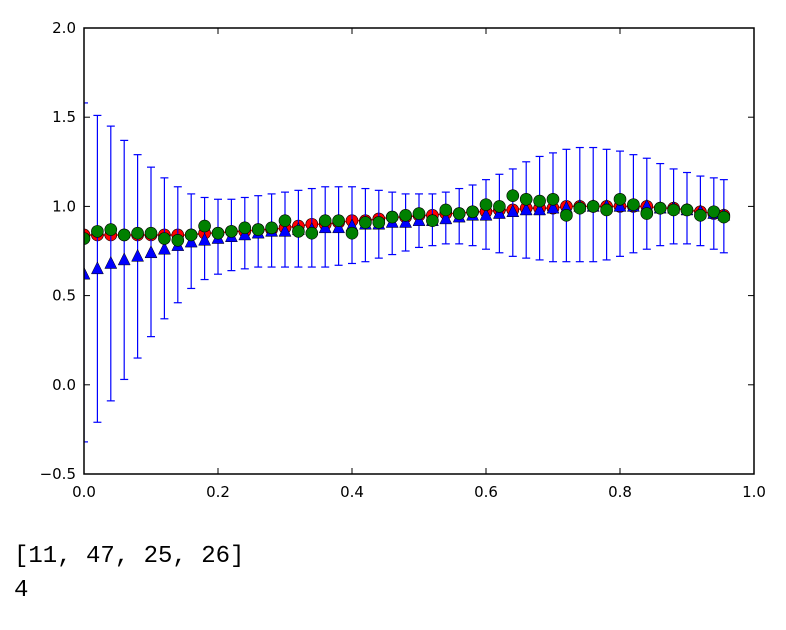 This screenshot has width=786, height=630. Describe the element at coordinates (64, 296) in the screenshot. I see `y-tick-label: 0.5` at that location.